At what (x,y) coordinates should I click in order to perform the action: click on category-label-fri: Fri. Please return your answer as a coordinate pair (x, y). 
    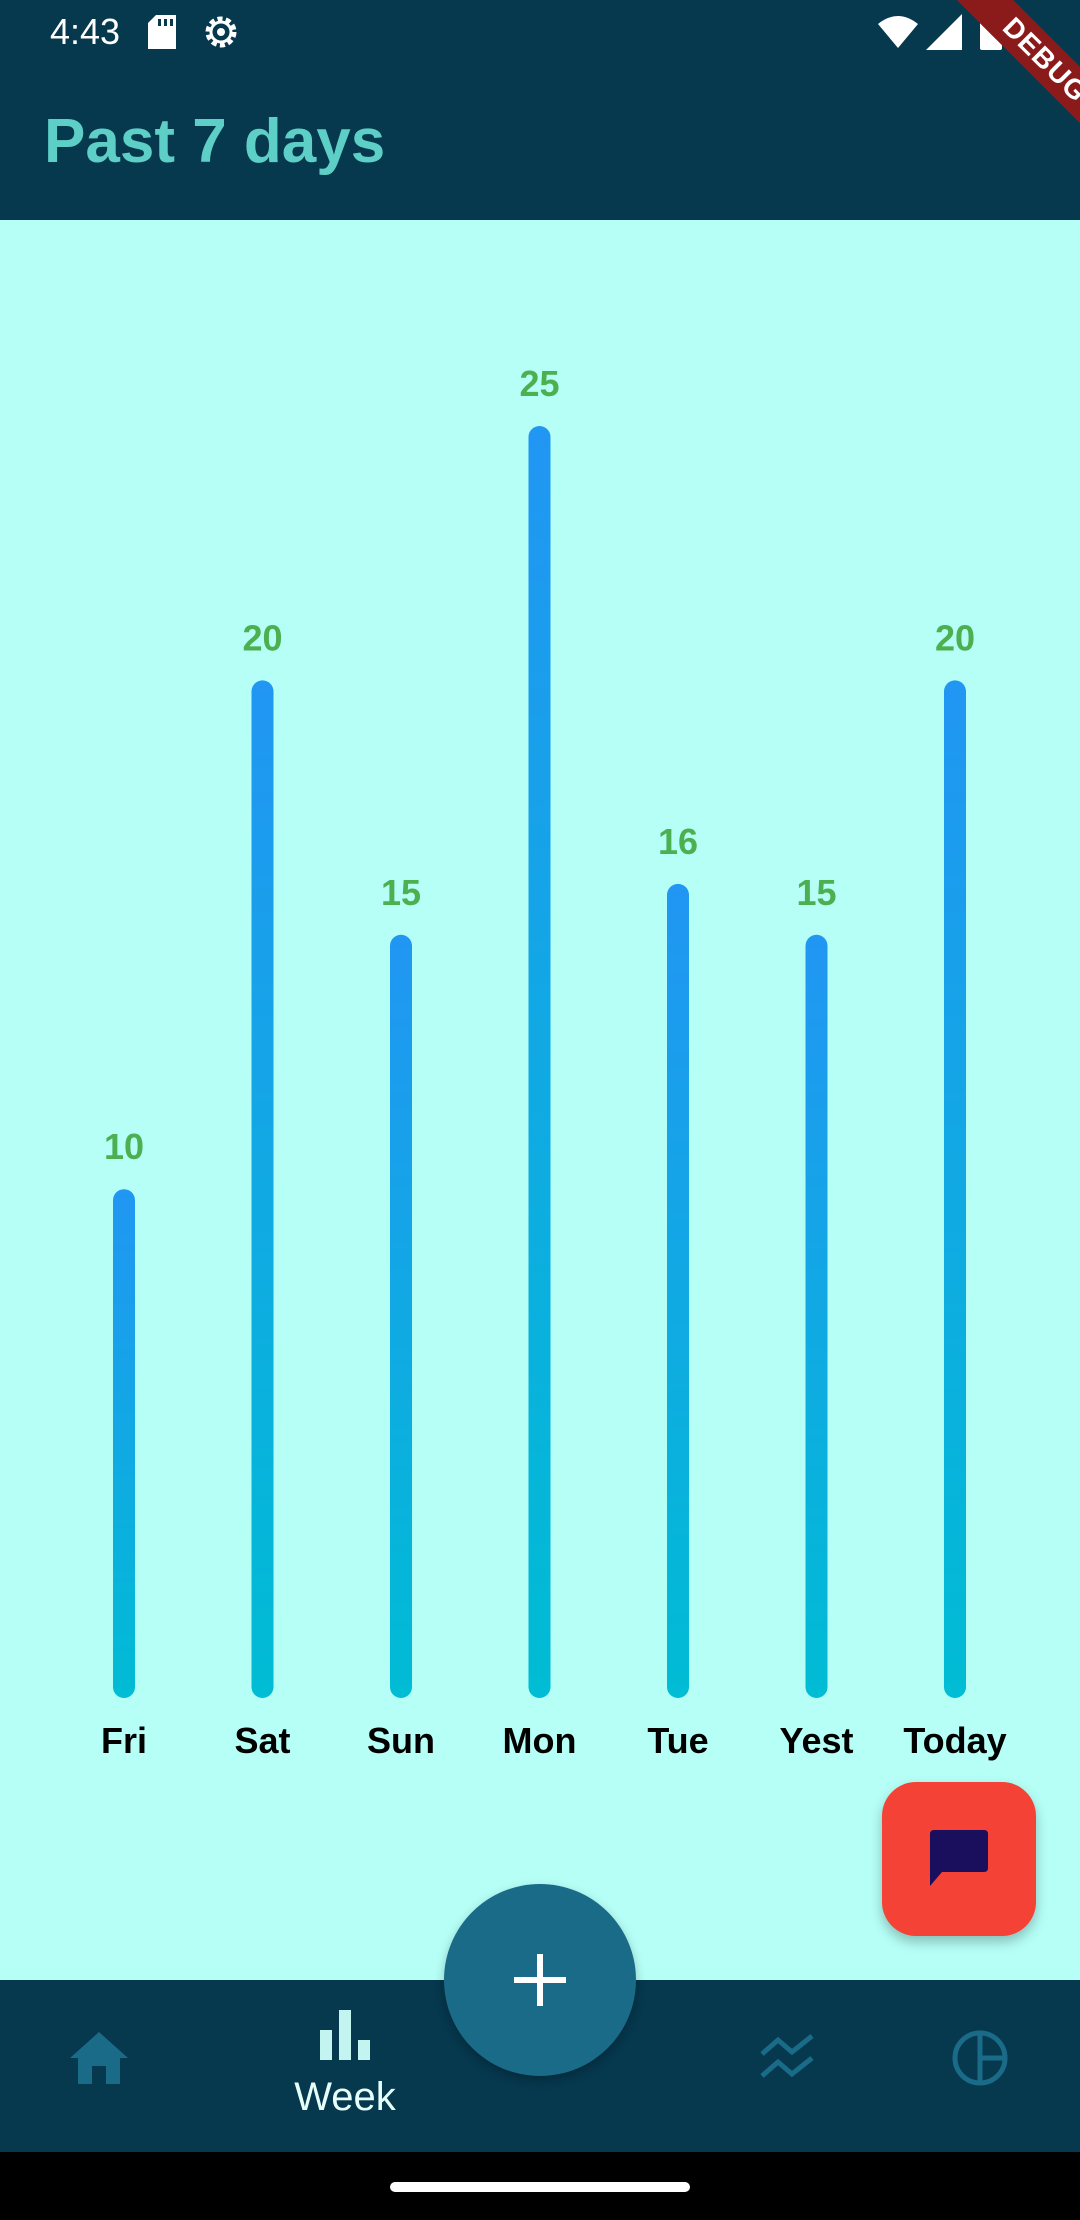
    Looking at the image, I should click on (124, 1740).